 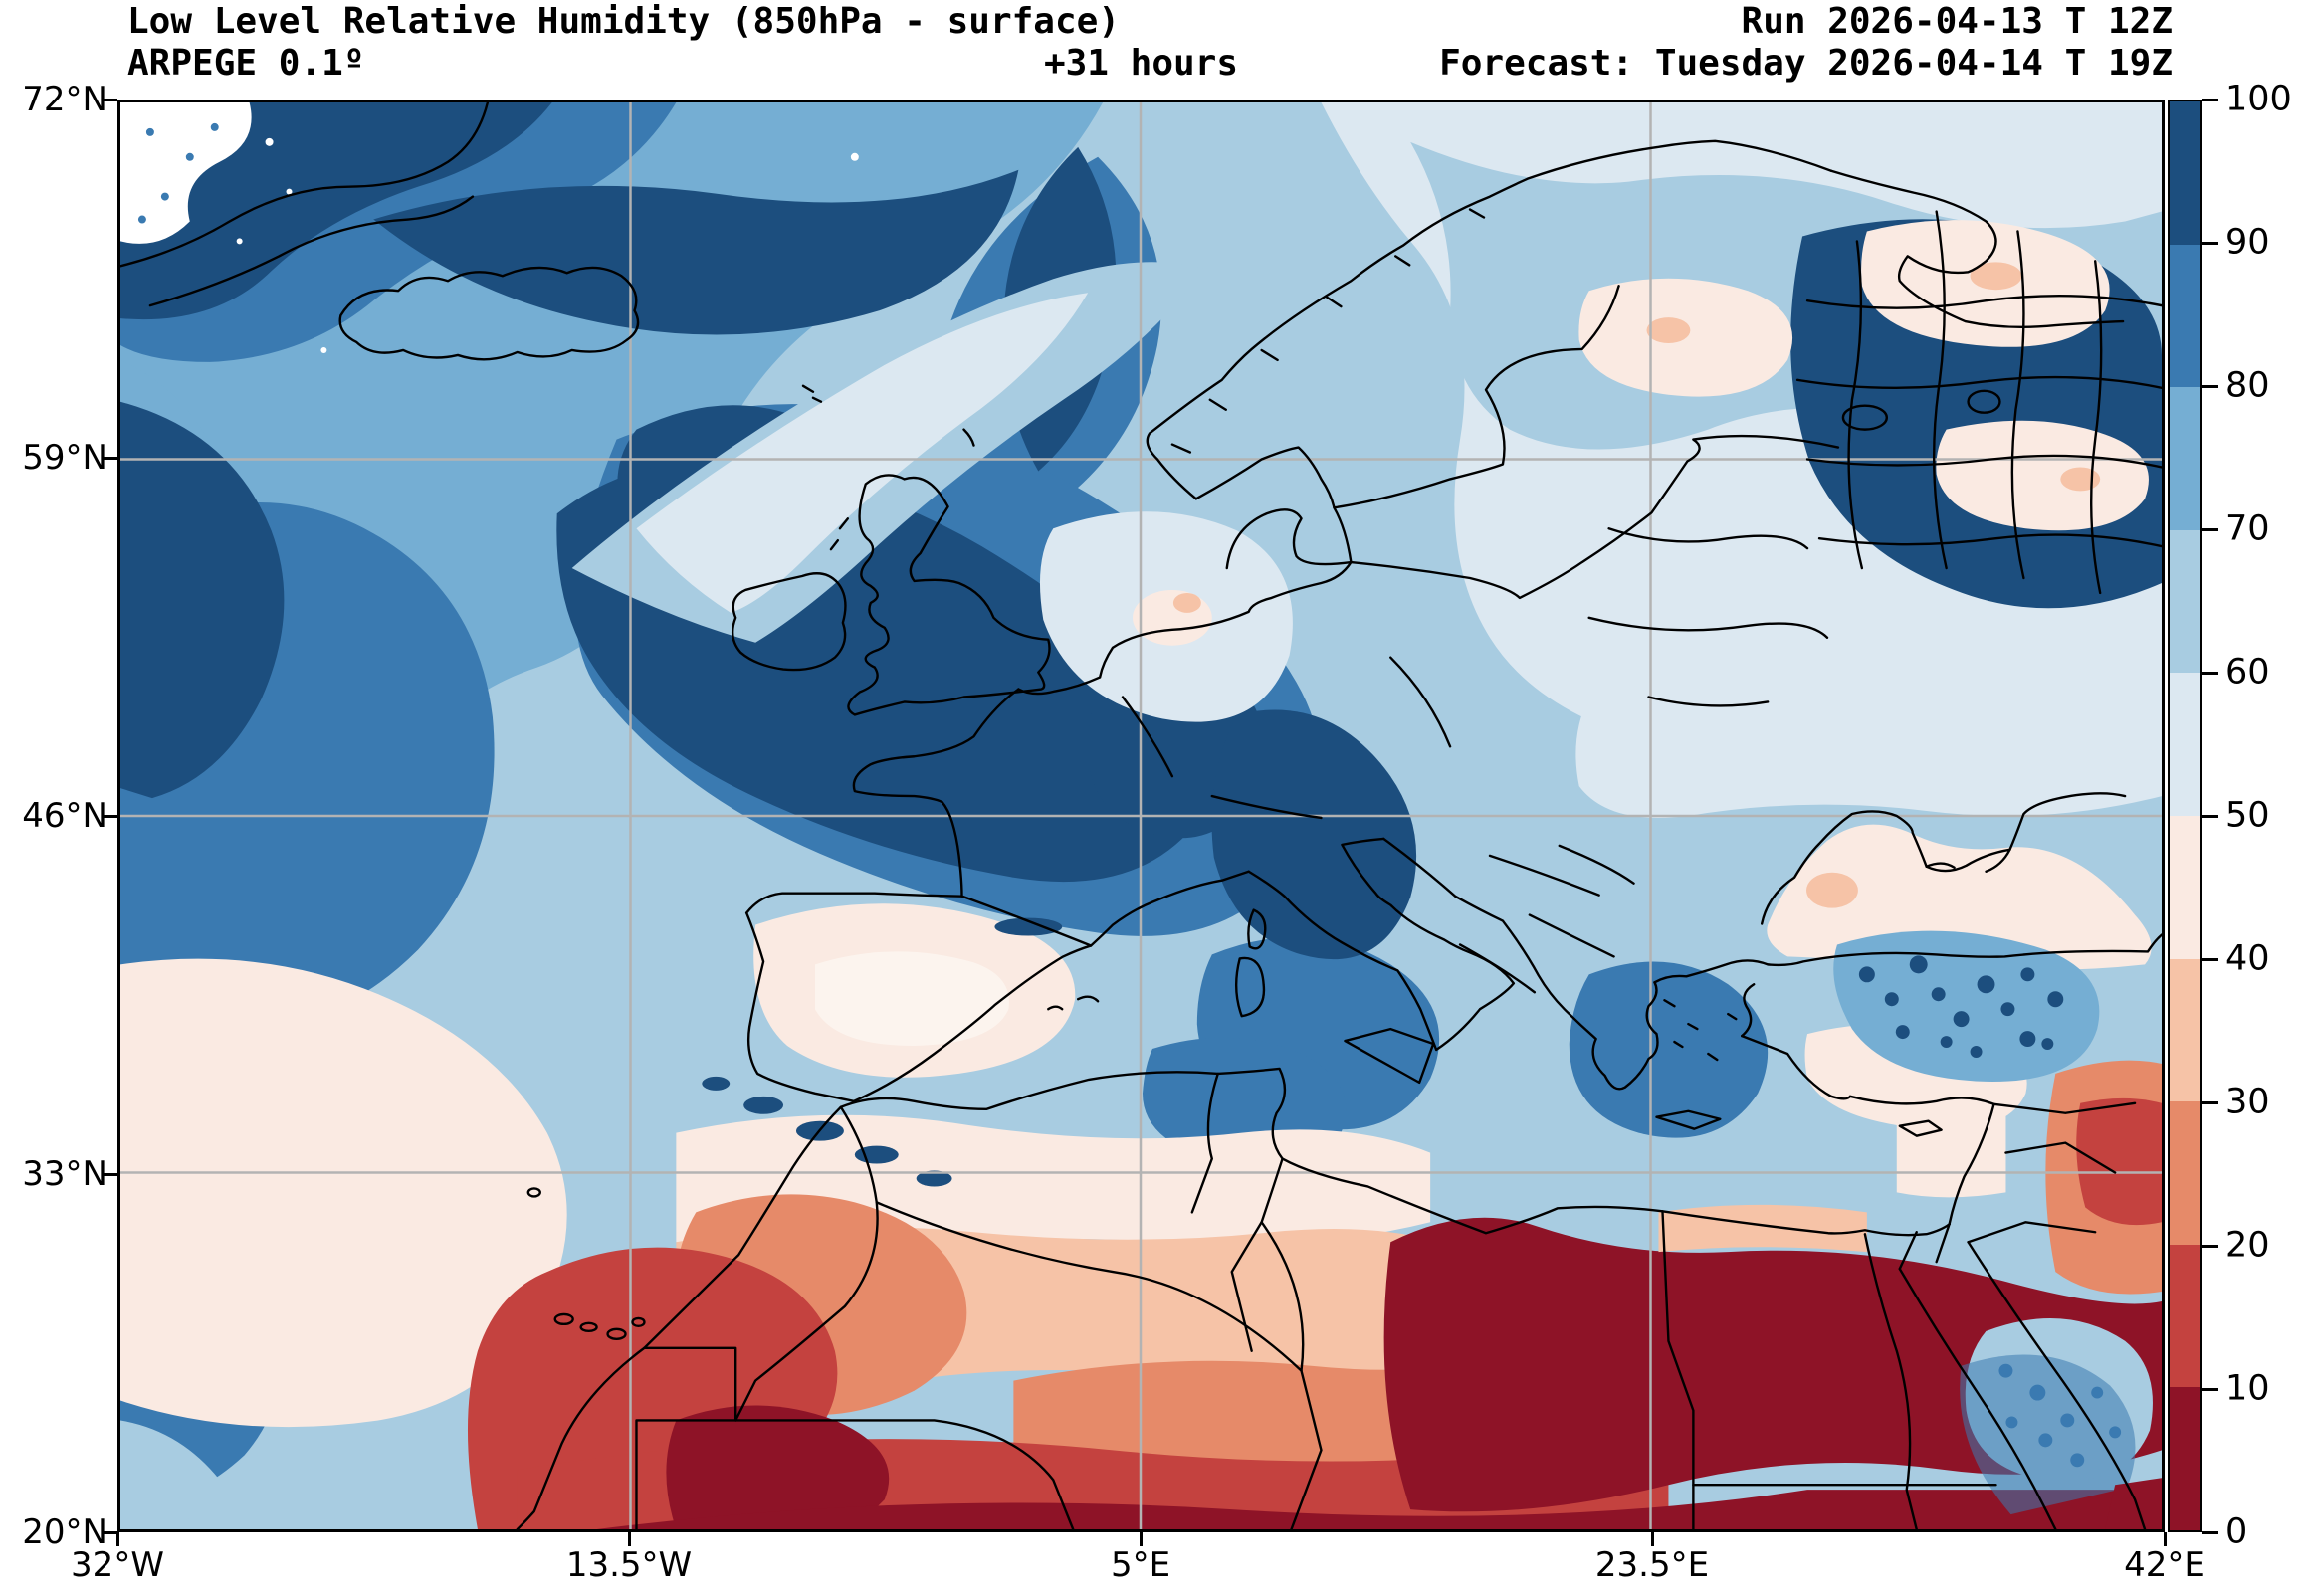 I want to click on colorbar-tick-label: 10, so click(x=2248, y=1388).